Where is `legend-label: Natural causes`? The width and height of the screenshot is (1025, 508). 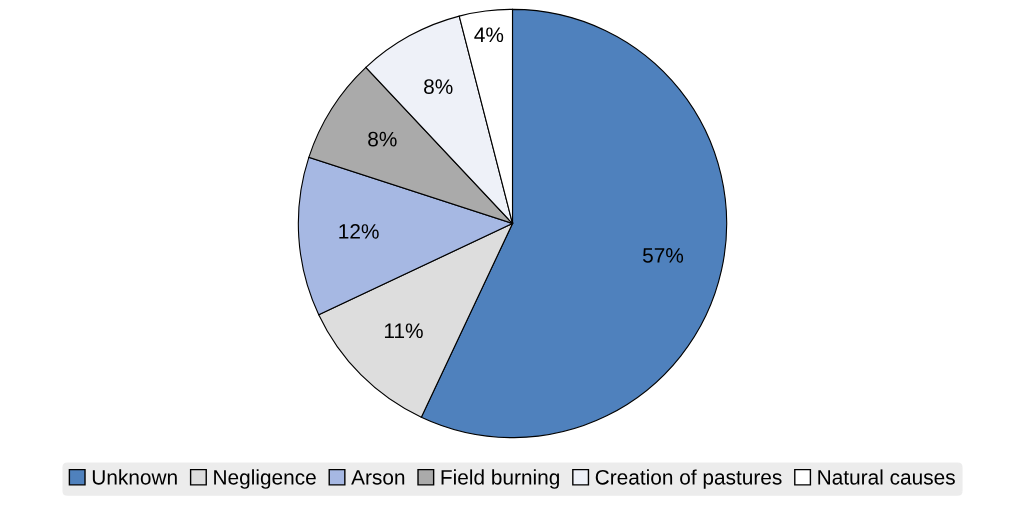 legend-label: Natural causes is located at coordinates (886, 477).